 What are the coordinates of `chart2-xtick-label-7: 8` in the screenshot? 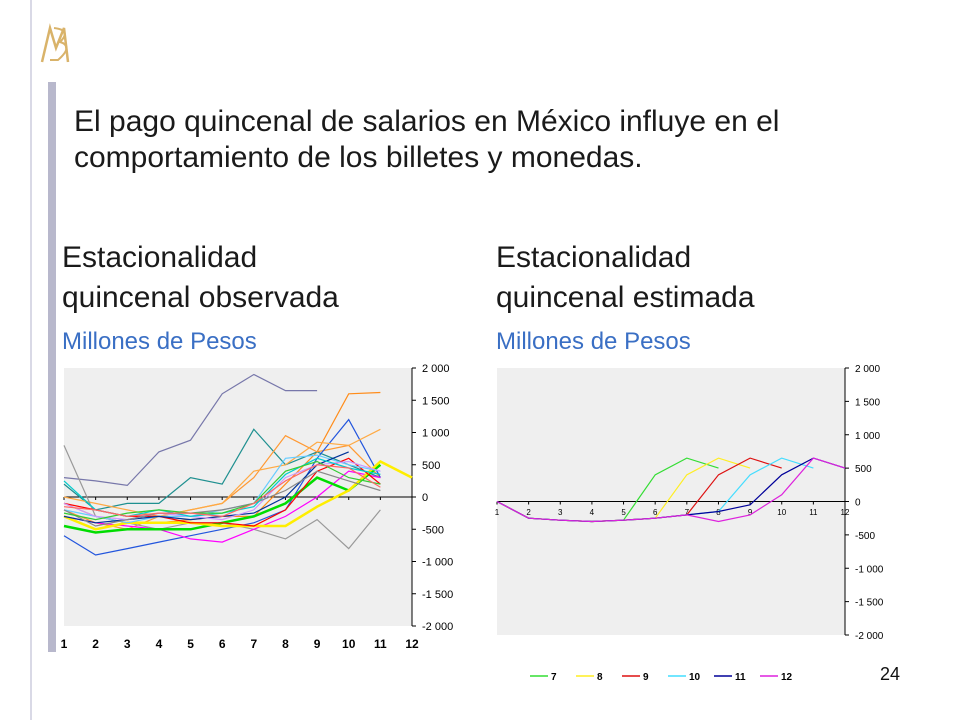 It's located at (718, 512).